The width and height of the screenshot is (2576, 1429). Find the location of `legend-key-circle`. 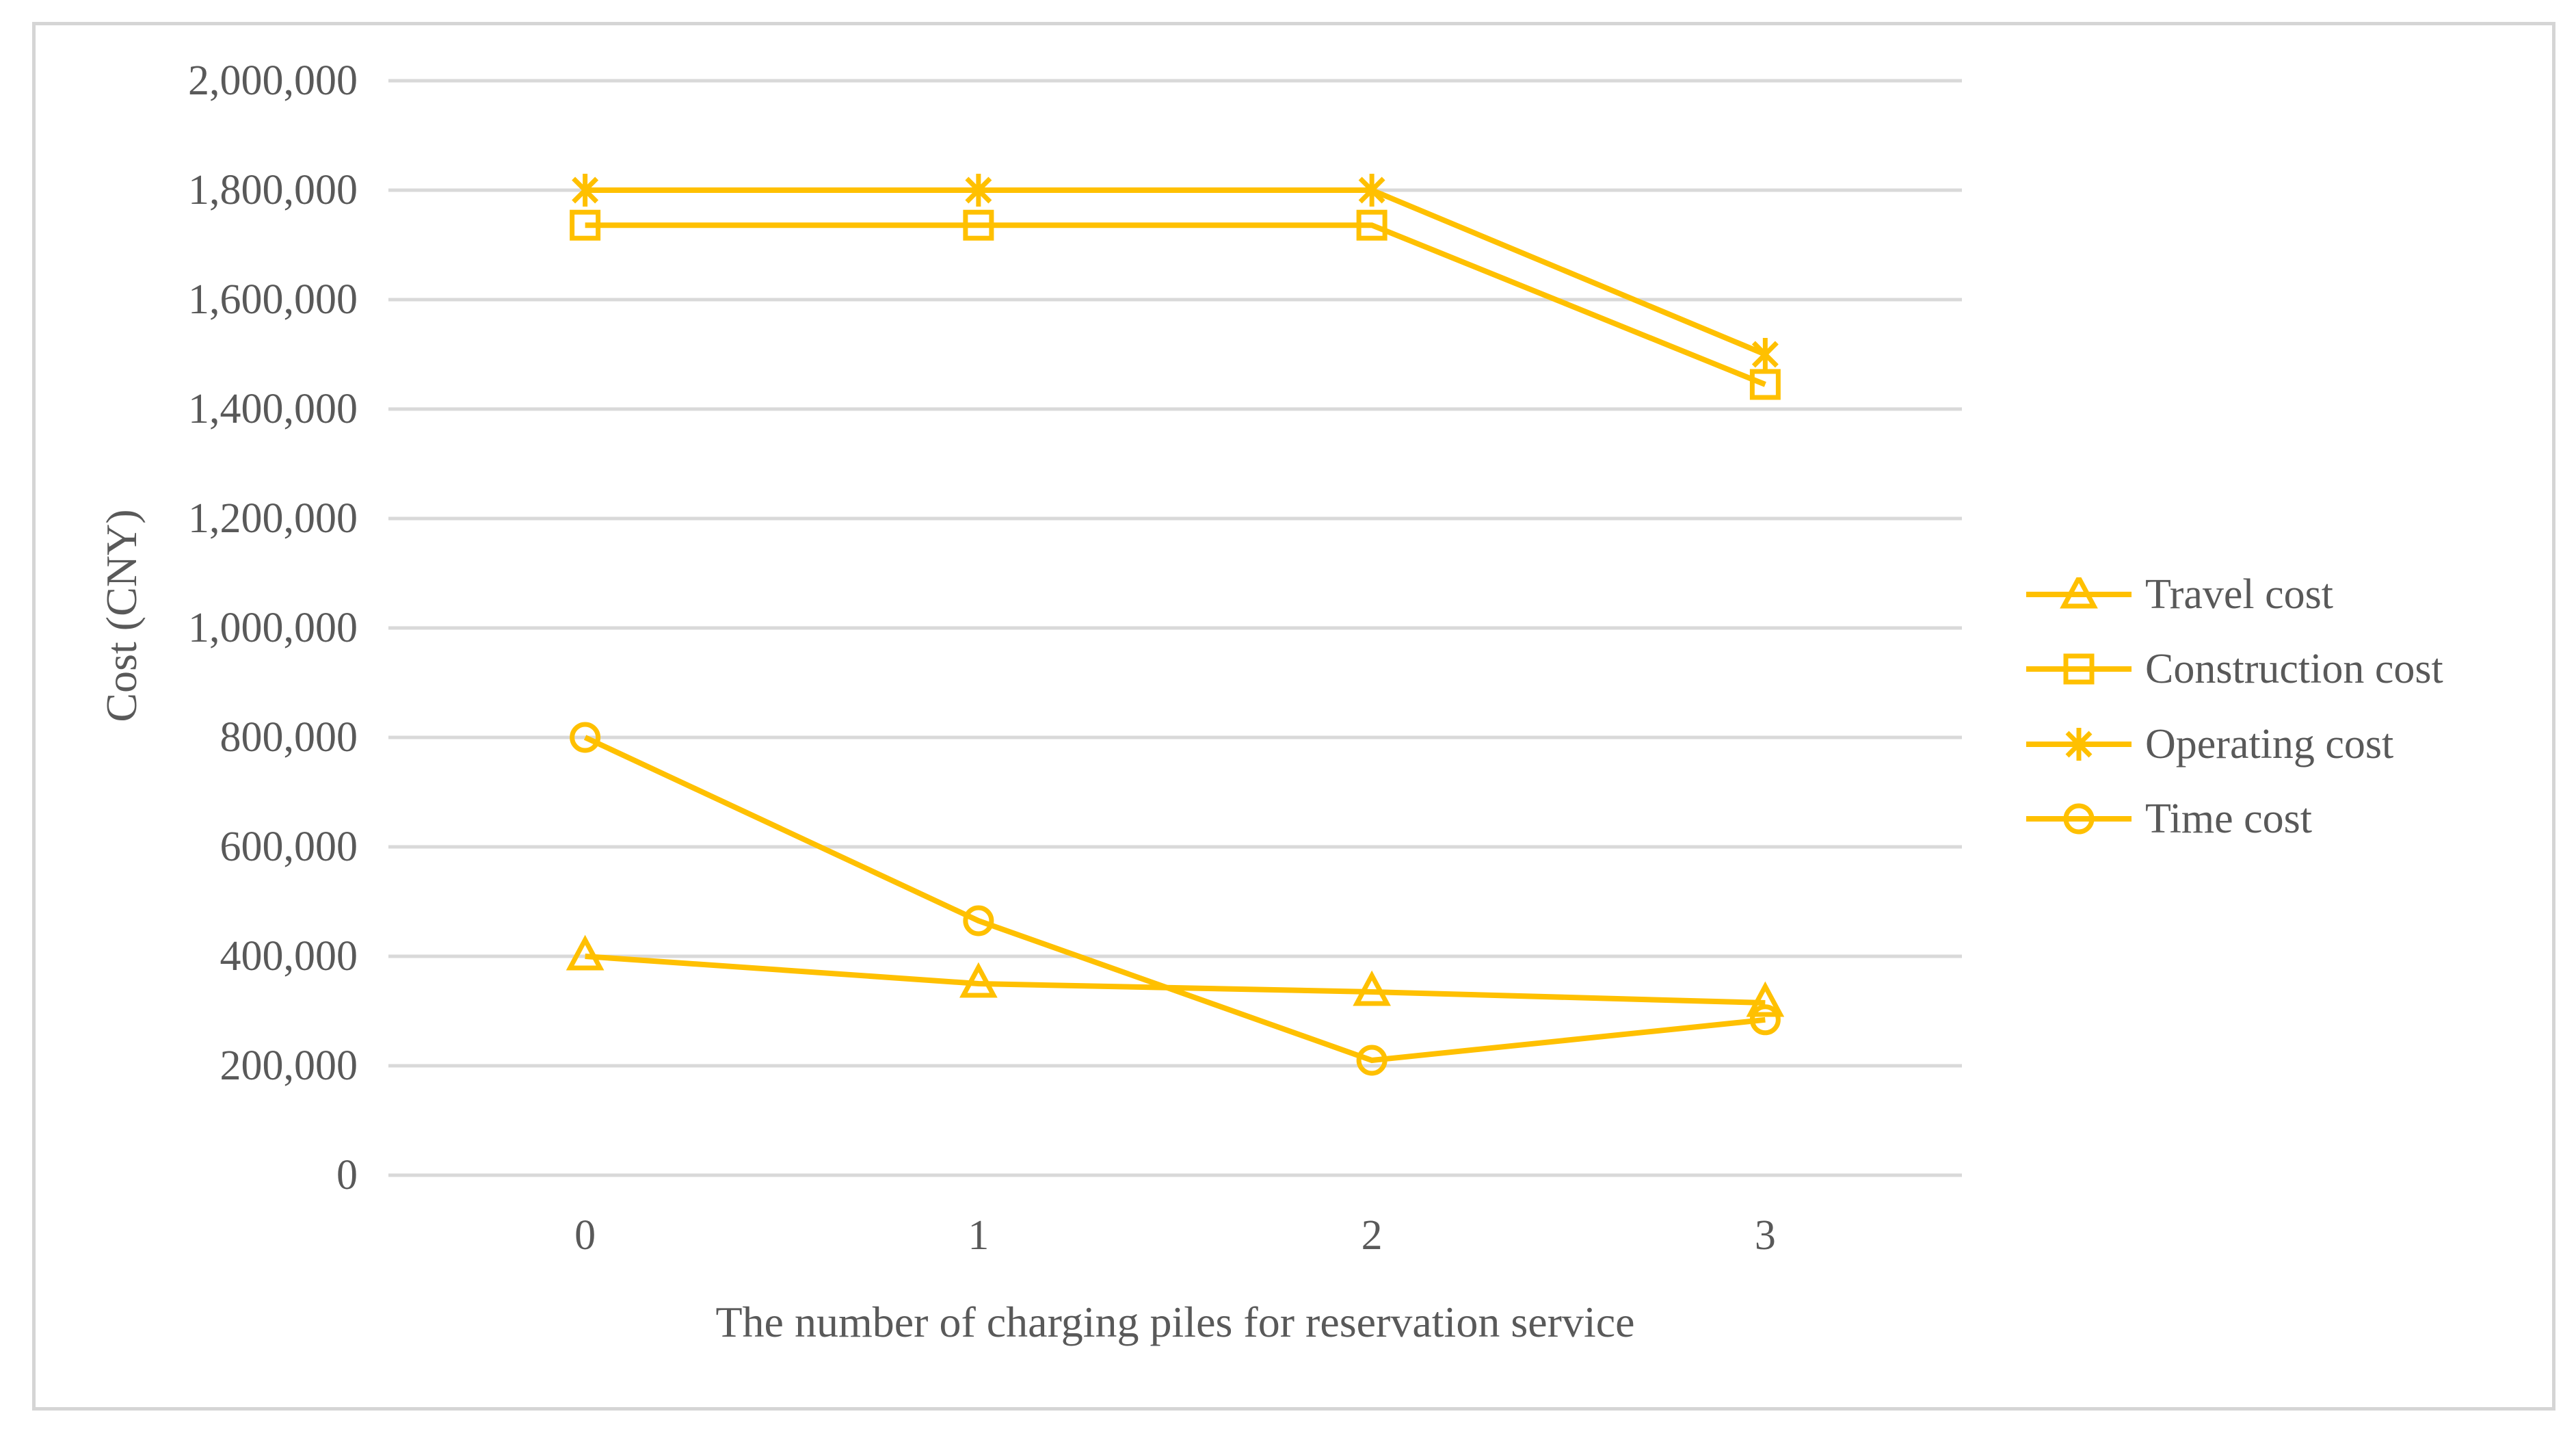

legend-key-circle is located at coordinates (2079, 819).